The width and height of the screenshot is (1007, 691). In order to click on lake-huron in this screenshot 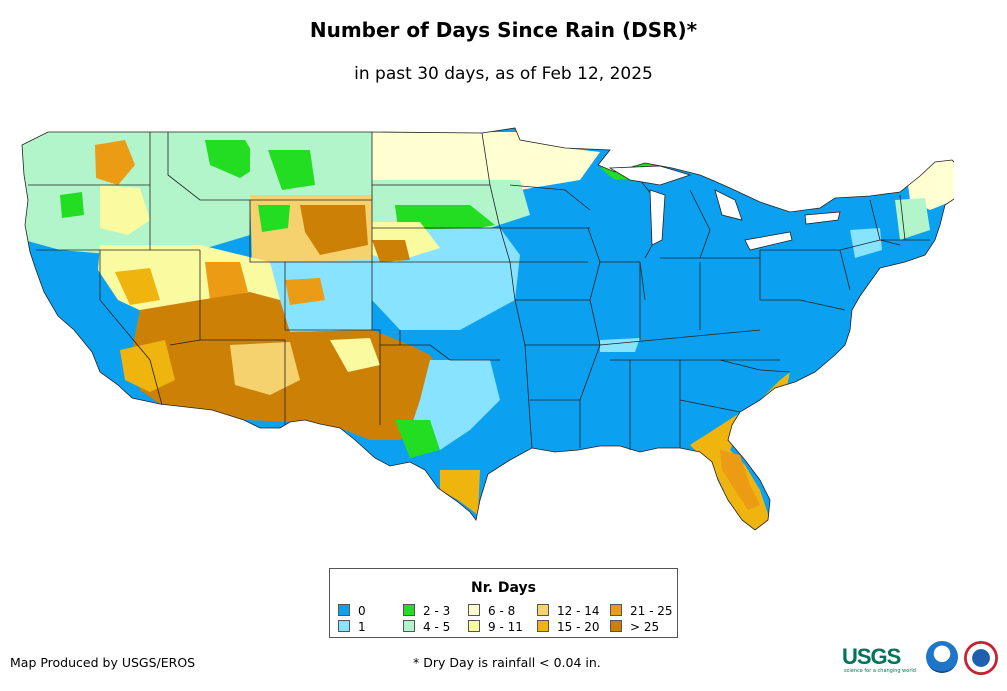, I will do `click(728, 205)`.